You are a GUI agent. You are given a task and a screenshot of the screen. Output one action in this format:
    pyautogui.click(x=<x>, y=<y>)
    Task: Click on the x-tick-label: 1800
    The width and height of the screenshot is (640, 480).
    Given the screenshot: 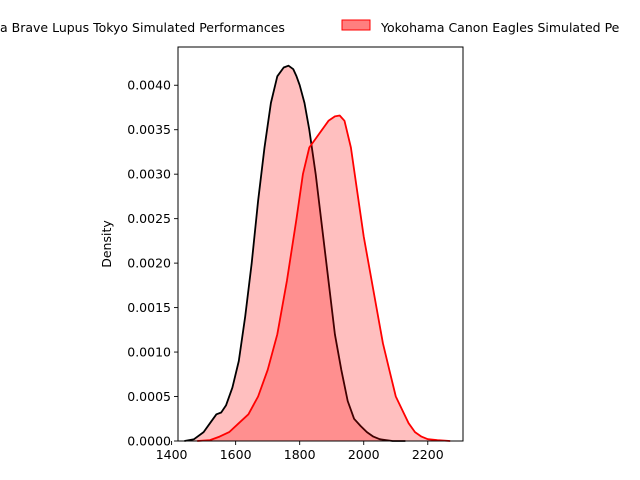 What is the action you would take?
    pyautogui.click(x=300, y=454)
    